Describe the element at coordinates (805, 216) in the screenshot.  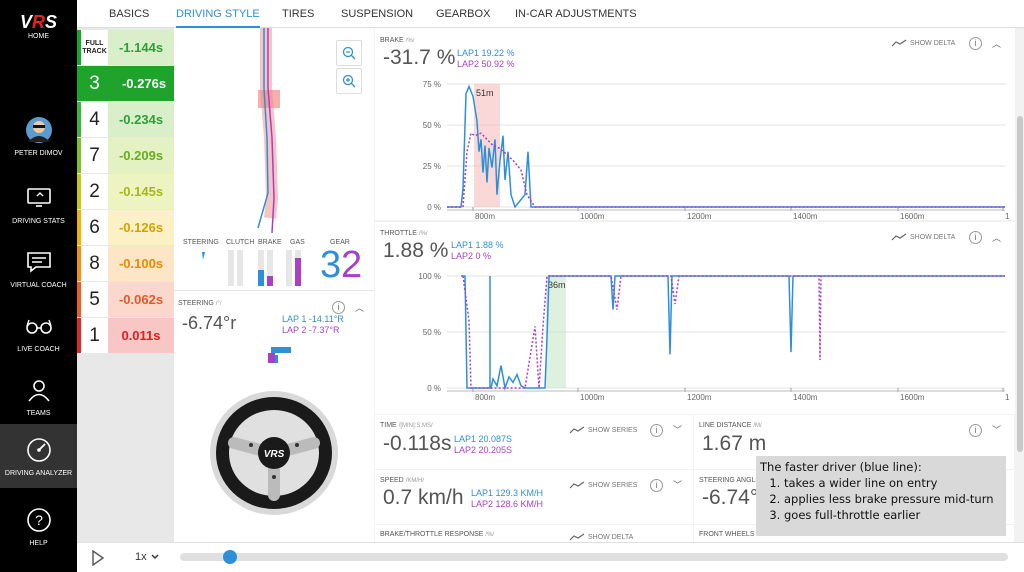
I see `x-tick-label: 1400m` at that location.